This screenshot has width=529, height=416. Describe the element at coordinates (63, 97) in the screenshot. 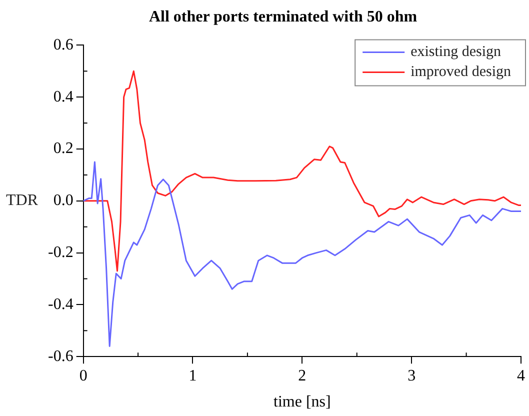

I see `y-tick-label: 0.4` at that location.